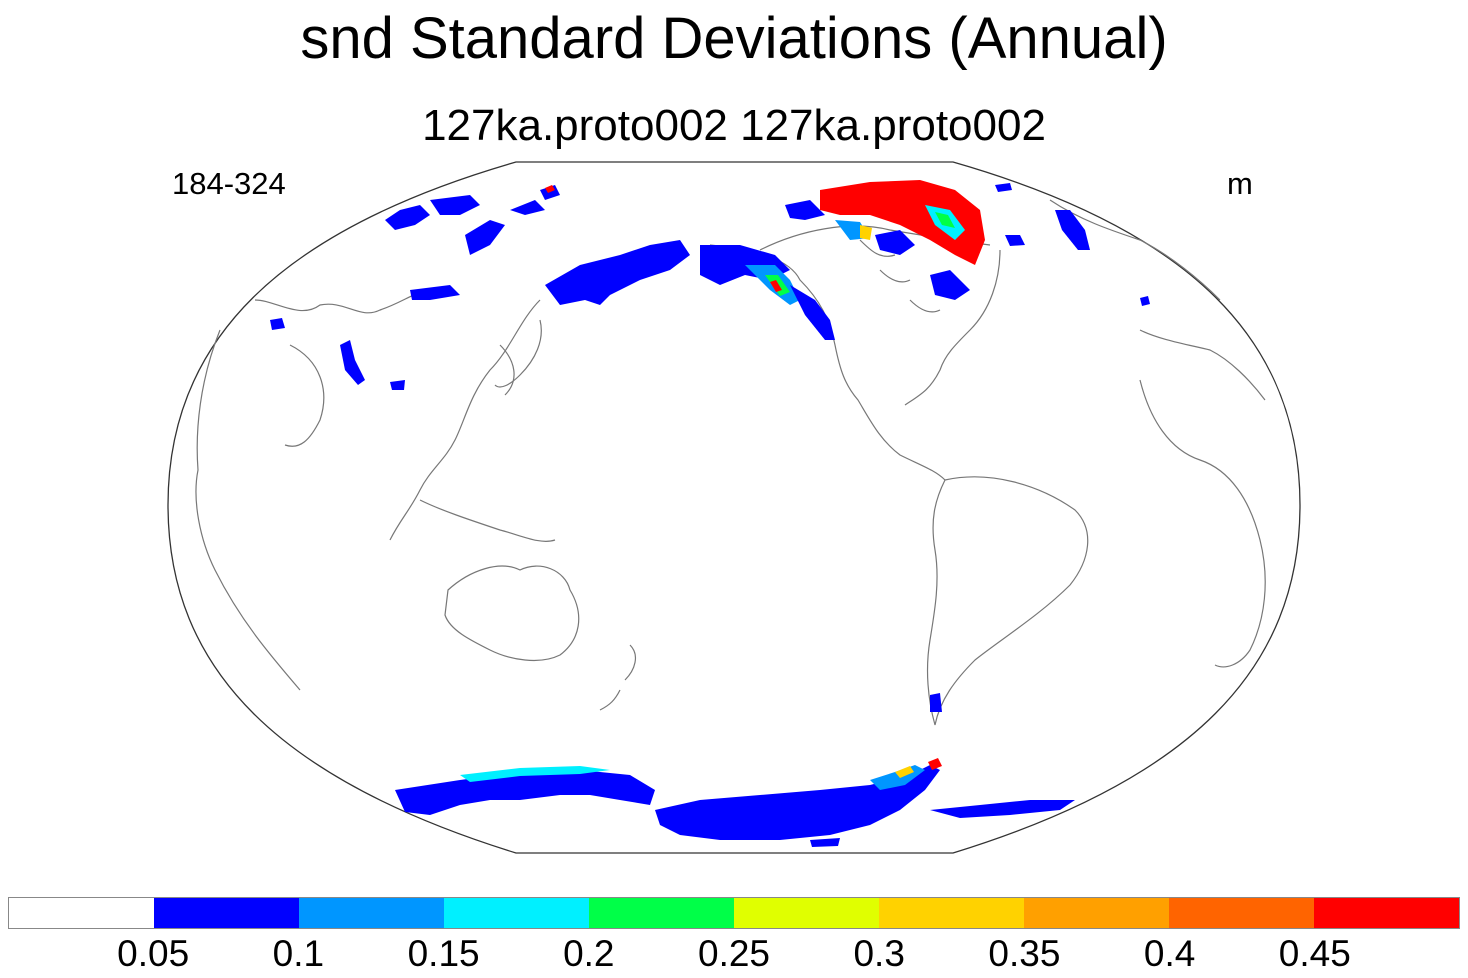 This screenshot has height=978, width=1468. What do you see at coordinates (589, 953) in the screenshot?
I see `colorbar-tick-label: 0.2` at bounding box center [589, 953].